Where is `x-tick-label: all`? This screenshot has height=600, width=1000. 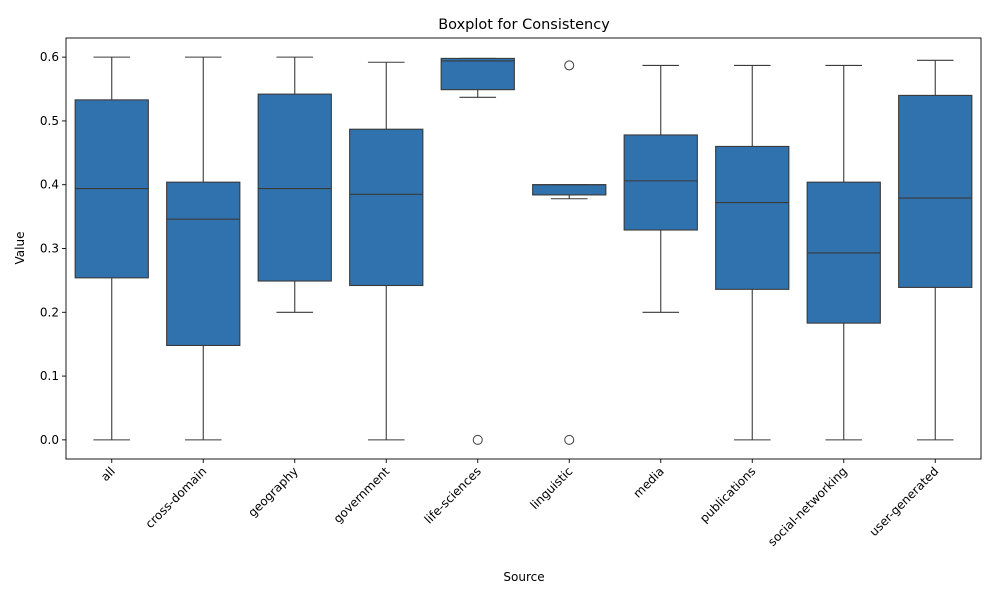 x-tick-label: all is located at coordinates (108, 474).